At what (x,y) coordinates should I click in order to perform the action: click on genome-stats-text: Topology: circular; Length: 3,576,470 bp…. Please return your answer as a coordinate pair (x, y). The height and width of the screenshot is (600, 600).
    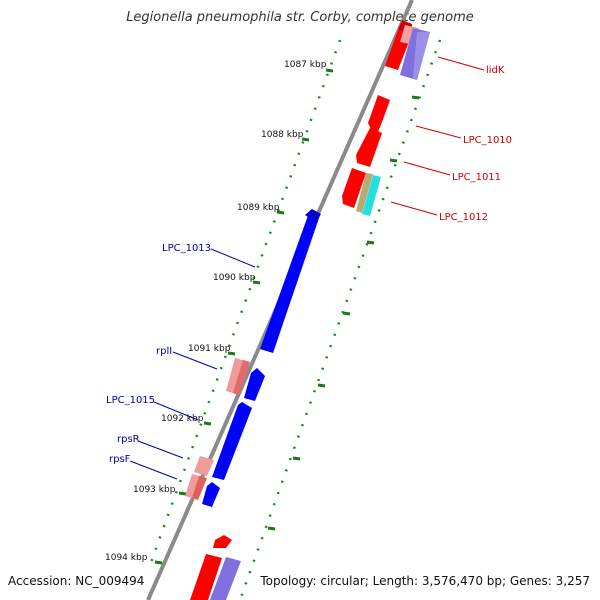
    Looking at the image, I should click on (425, 581).